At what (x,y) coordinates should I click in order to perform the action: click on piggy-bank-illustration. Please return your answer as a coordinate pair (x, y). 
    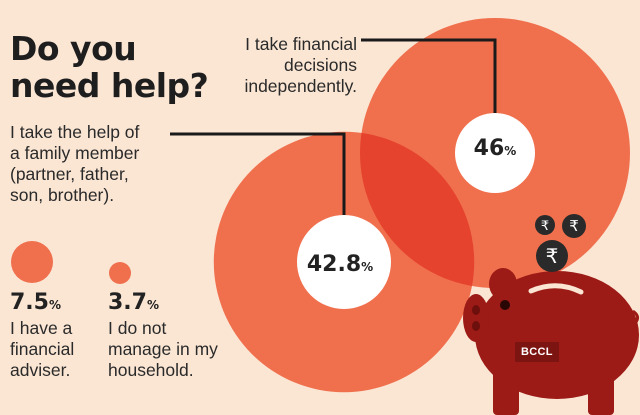
    Looking at the image, I should click on (551, 341).